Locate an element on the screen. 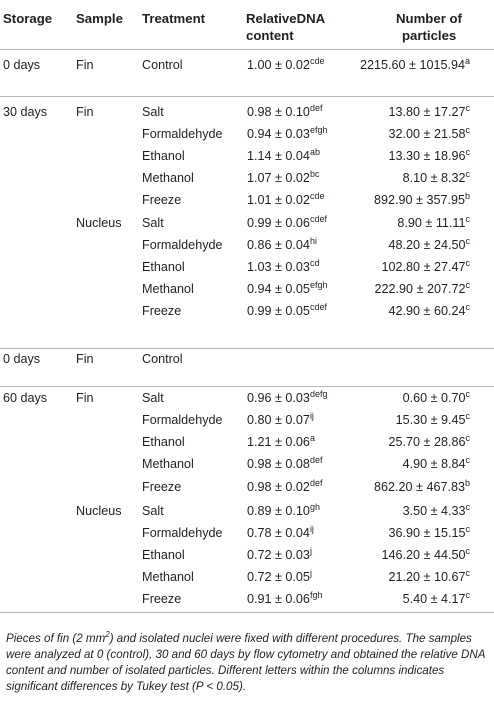  cell-particles: 13.30 ± 18.96c is located at coordinates (429, 155).